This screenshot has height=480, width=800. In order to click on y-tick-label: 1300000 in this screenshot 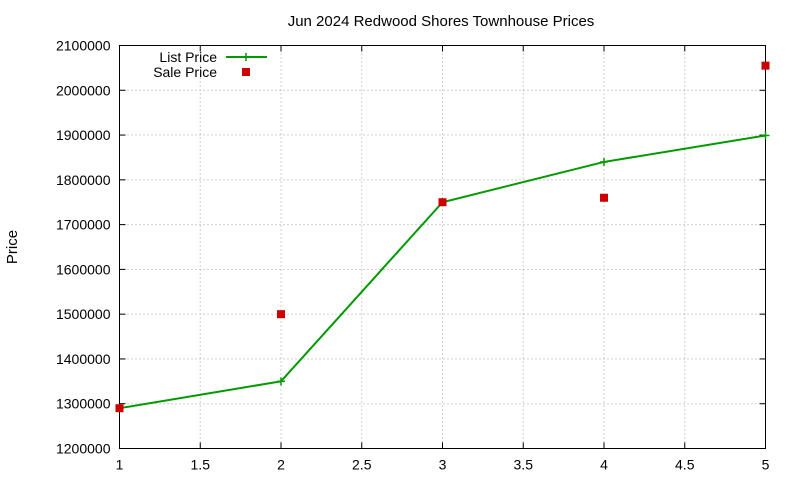, I will do `click(83, 404)`.